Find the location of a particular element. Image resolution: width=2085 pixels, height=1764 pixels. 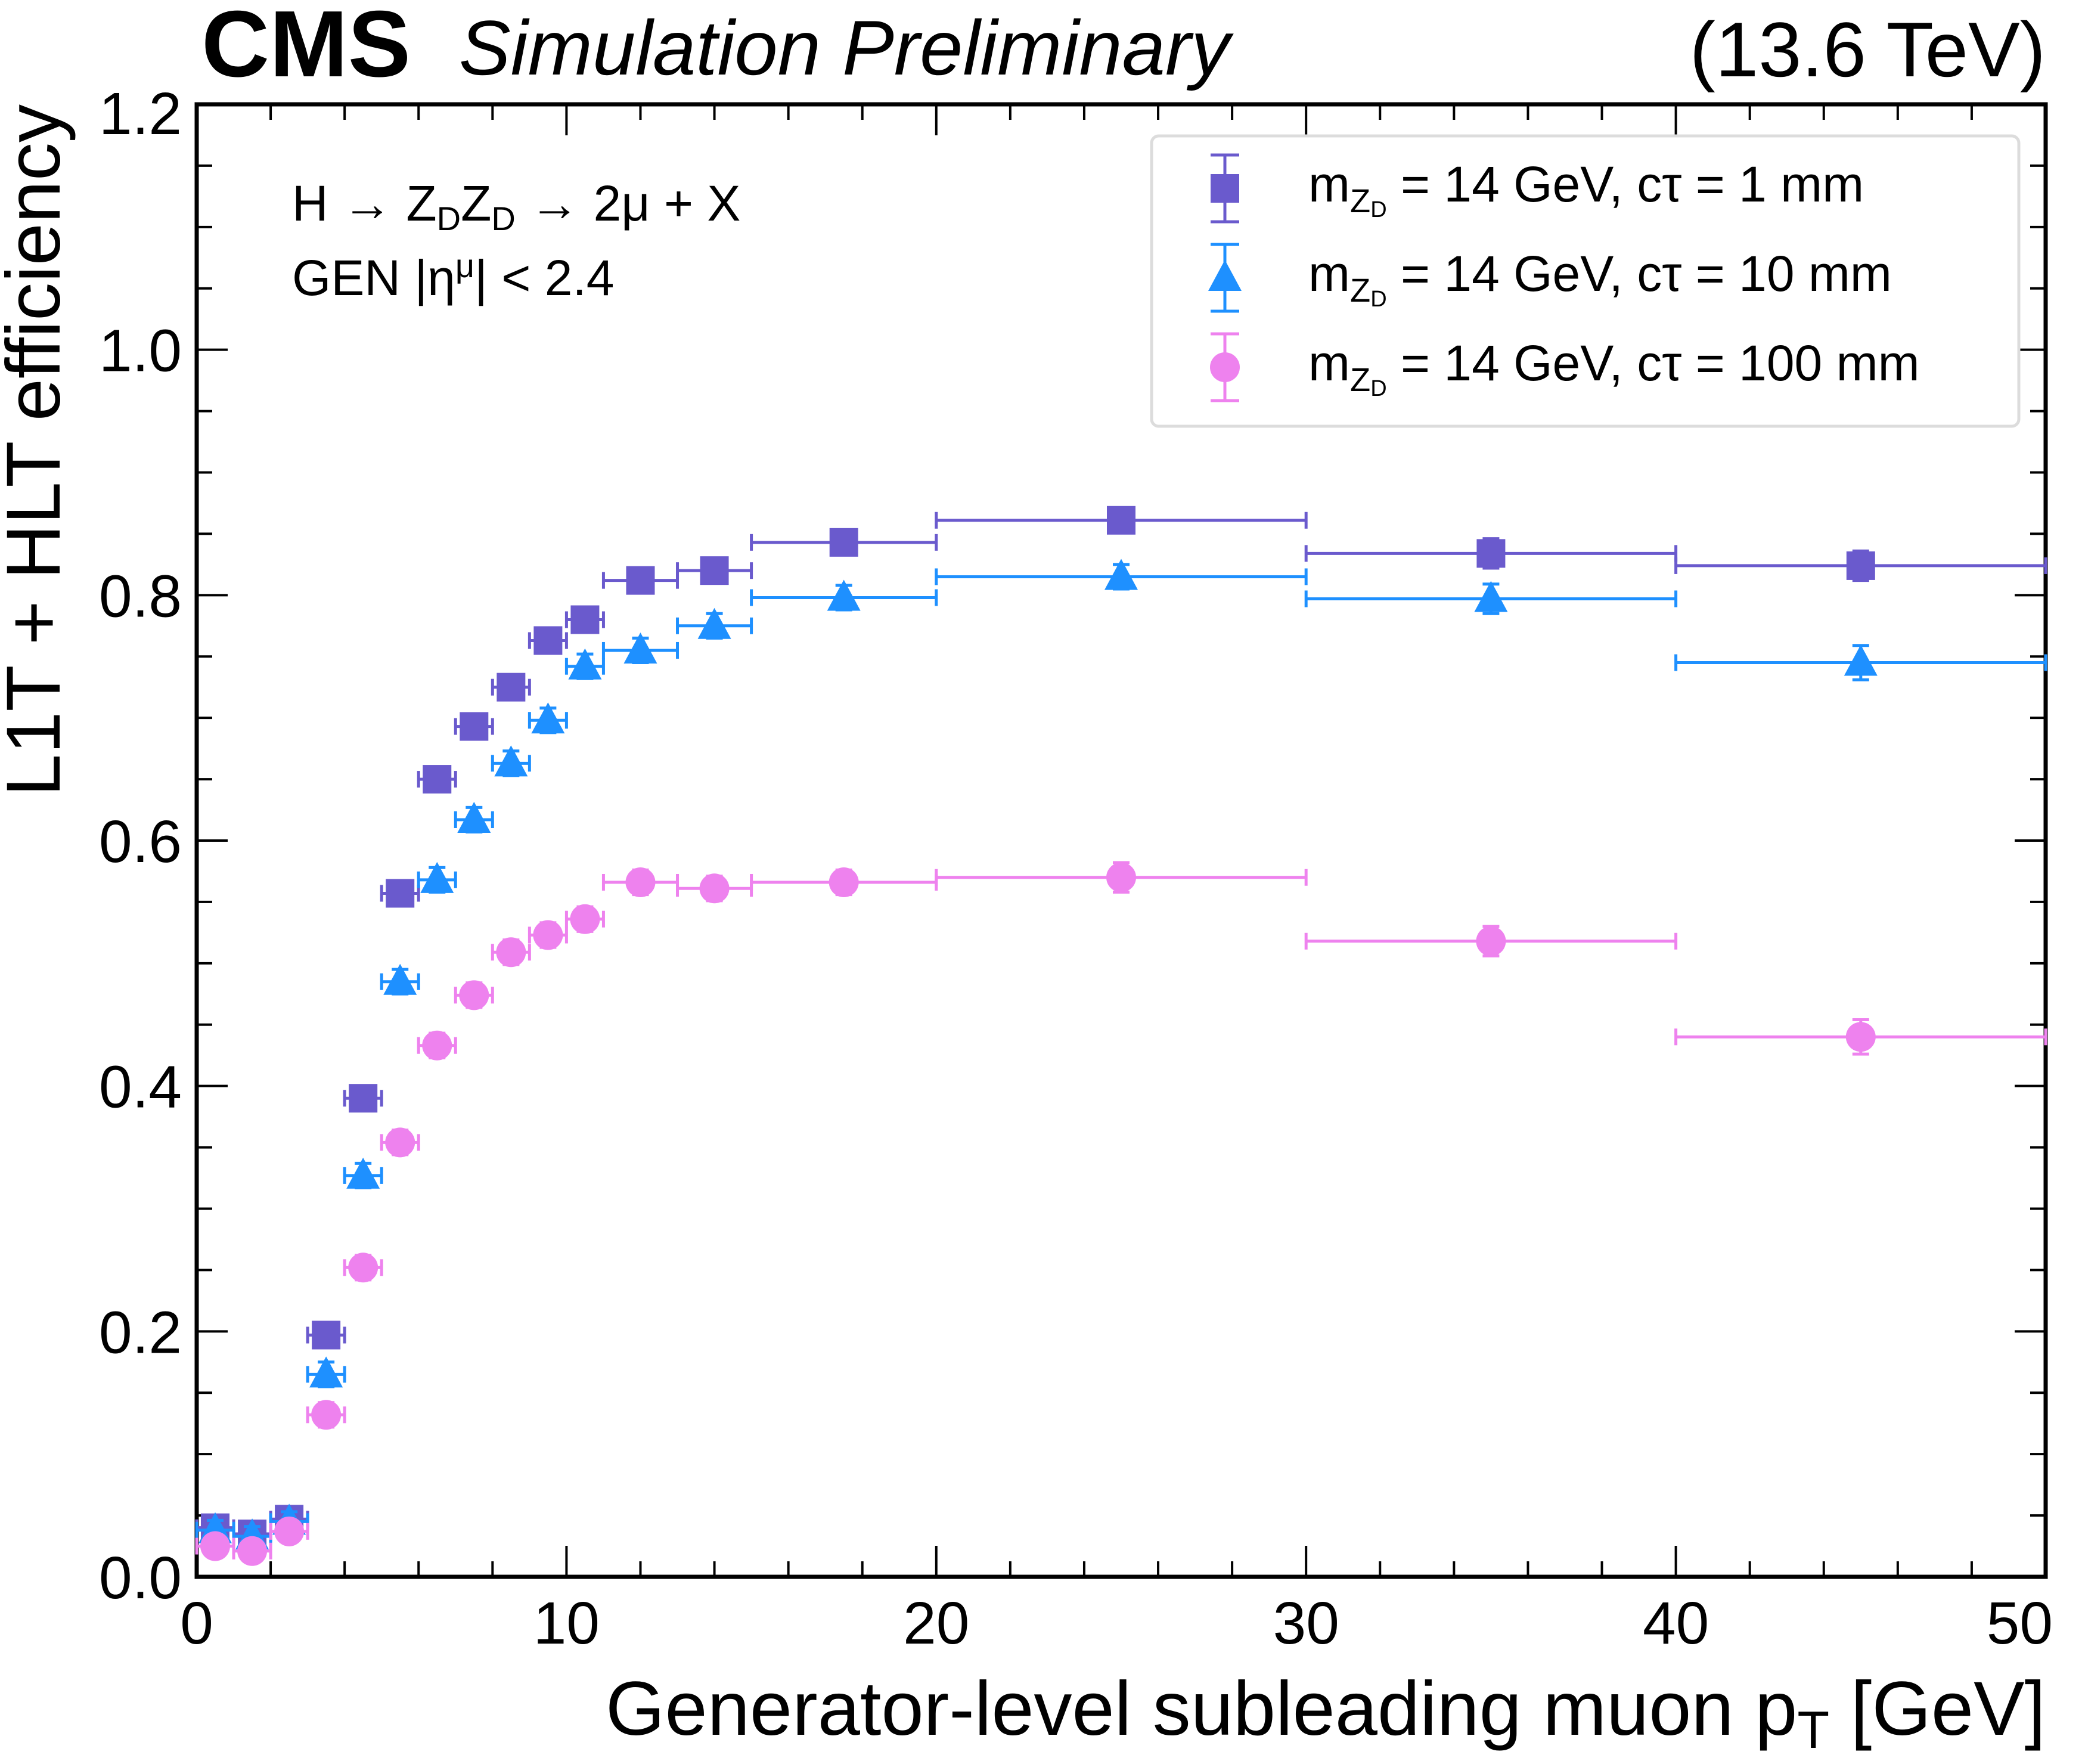

y-tick-label: 1.2 is located at coordinates (140, 113).